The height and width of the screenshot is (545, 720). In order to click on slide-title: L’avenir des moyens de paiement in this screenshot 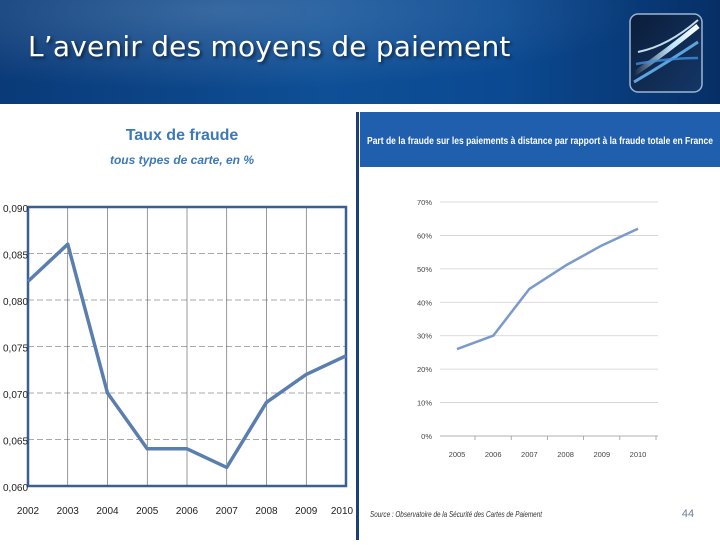, I will do `click(269, 46)`.